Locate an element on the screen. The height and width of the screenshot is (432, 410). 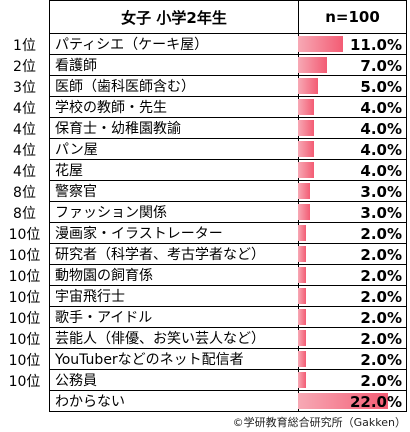
header-value: n=100 is located at coordinates (352, 17).